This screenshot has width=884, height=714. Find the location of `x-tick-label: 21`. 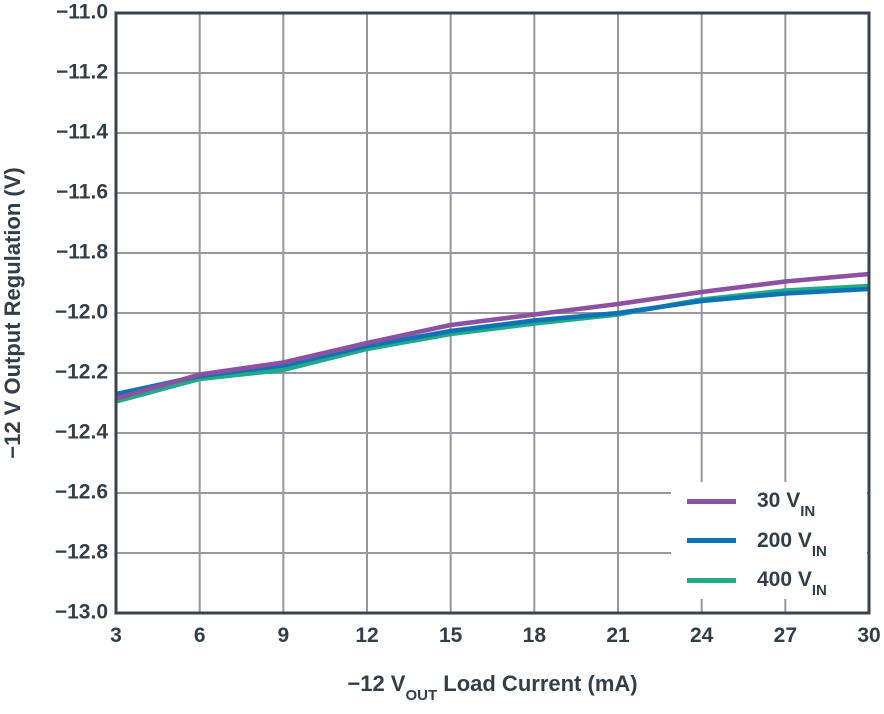

x-tick-label: 21 is located at coordinates (618, 635).